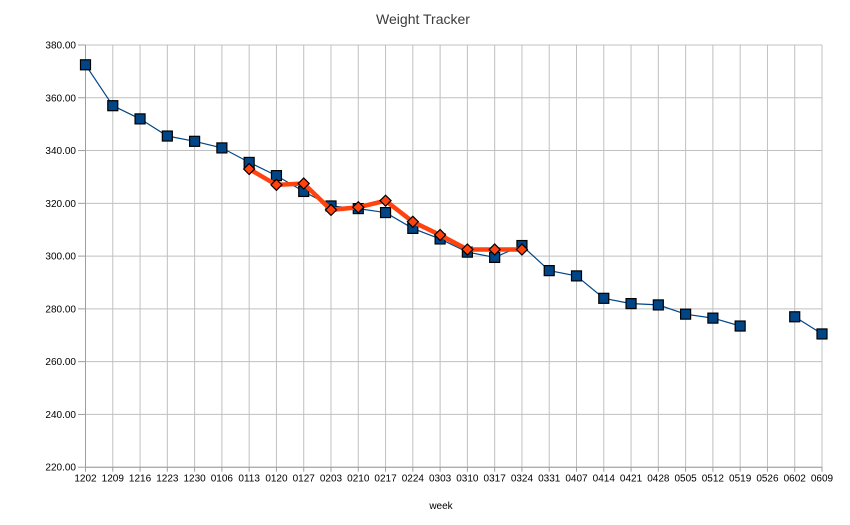 This screenshot has width=850, height=525. I want to click on x-tick-label: 1230, so click(194, 479).